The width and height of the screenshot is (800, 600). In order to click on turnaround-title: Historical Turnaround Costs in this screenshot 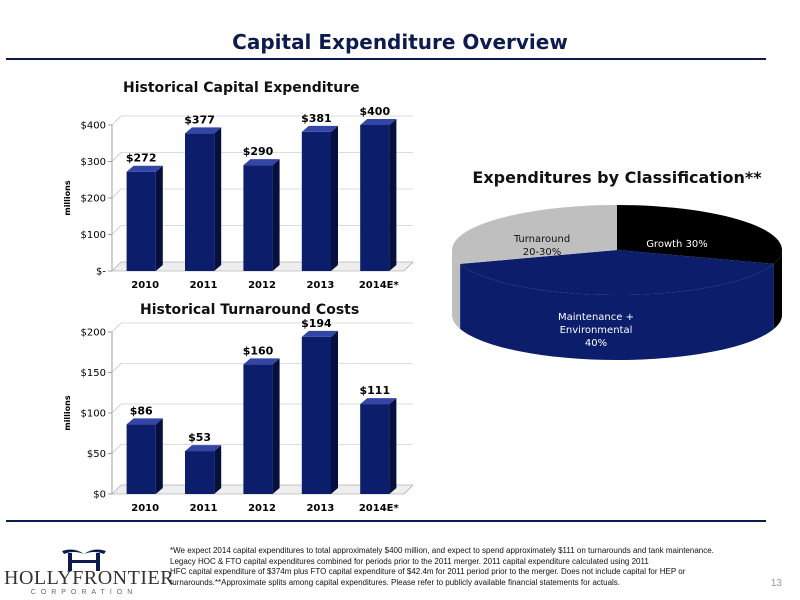, I will do `click(249, 310)`.